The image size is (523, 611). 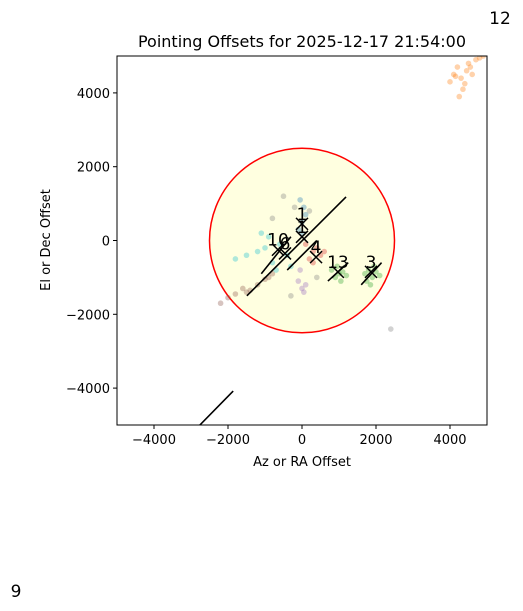 What do you see at coordinates (88, 315) in the screenshot?
I see `y-tick-label: −2000` at bounding box center [88, 315].